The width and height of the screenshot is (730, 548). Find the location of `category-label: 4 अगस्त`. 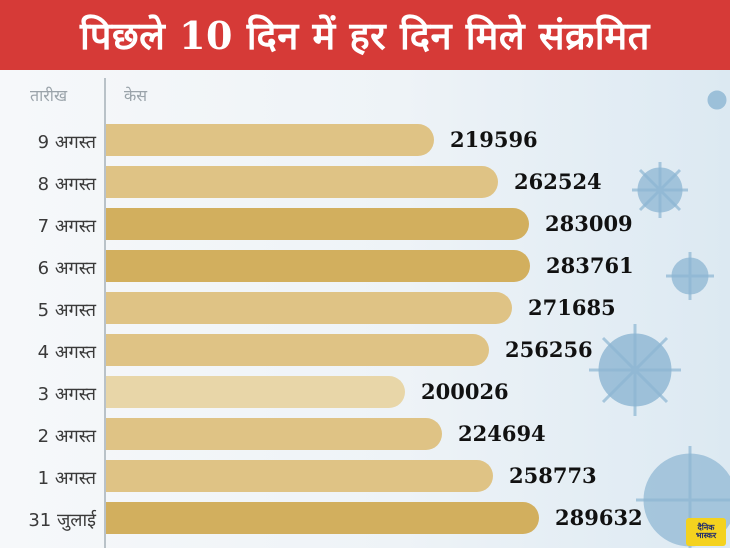

category-label: 4 अगस्त is located at coordinates (66, 352).